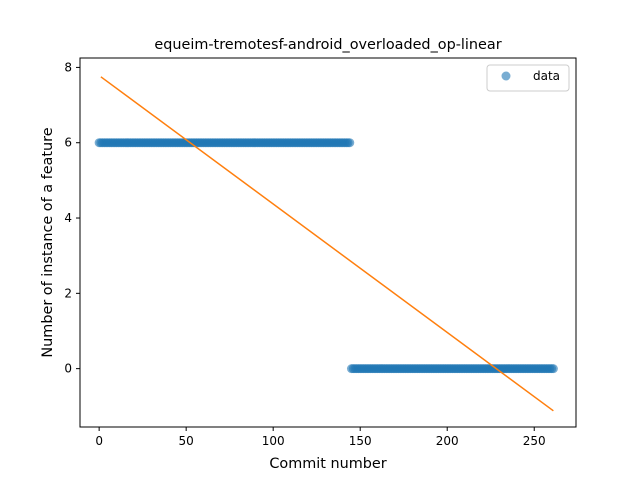 The width and height of the screenshot is (640, 480). What do you see at coordinates (99, 441) in the screenshot?
I see `x-tick-label: 0` at bounding box center [99, 441].